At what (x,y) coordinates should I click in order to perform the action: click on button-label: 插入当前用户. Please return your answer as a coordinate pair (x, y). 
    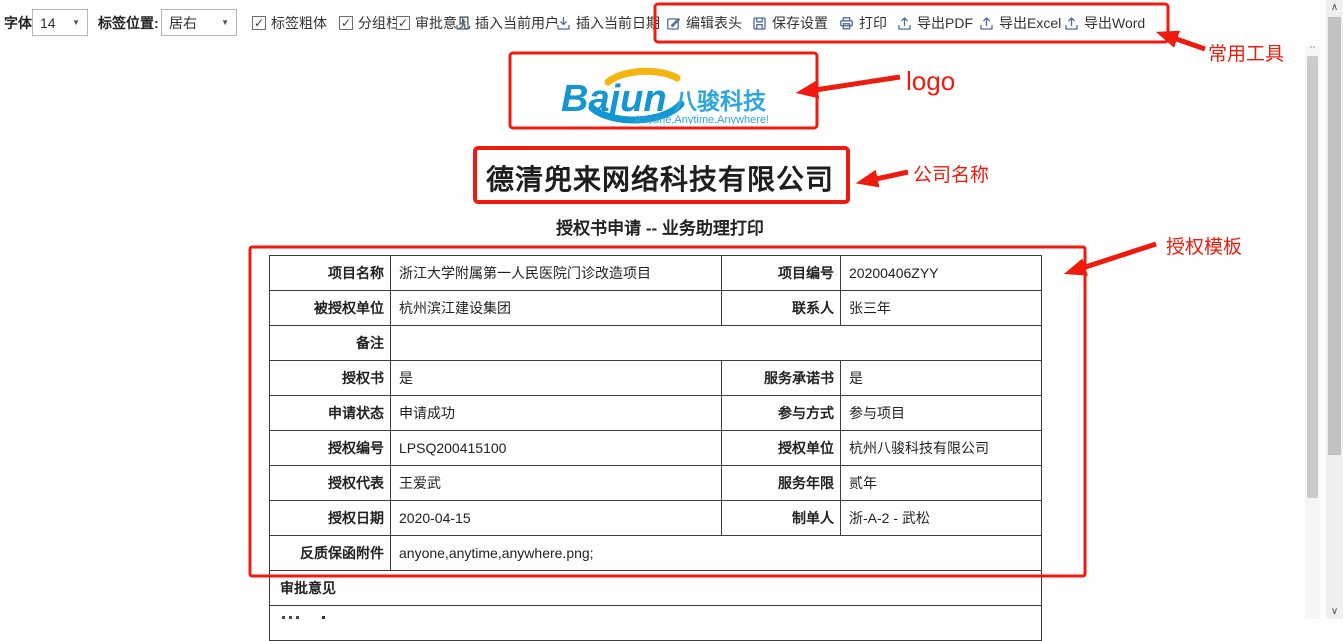
    Looking at the image, I should click on (517, 23).